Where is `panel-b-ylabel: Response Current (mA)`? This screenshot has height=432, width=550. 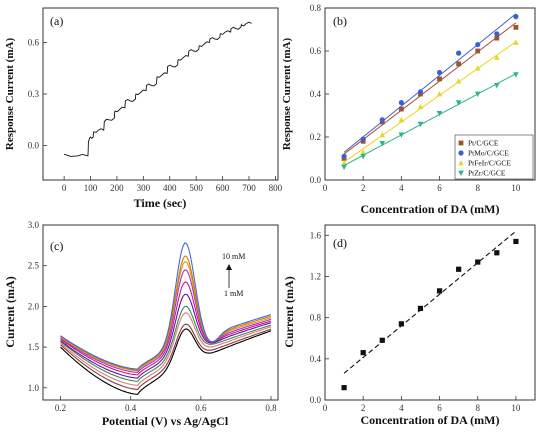 panel-b-ylabel: Response Current (mA) is located at coordinates (287, 94).